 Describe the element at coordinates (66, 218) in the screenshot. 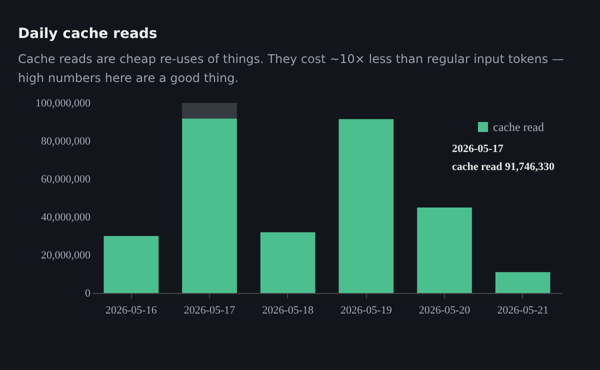

I see `y-tick-label: 40,000,000` at that location.